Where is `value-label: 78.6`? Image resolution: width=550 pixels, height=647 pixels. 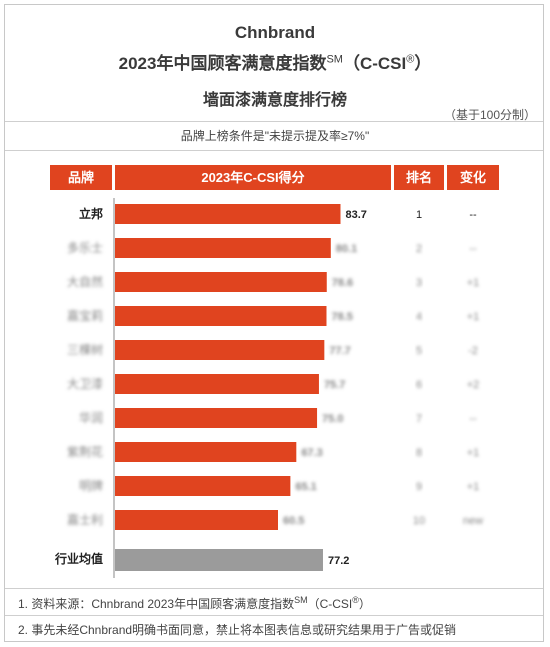 value-label: 78.6 is located at coordinates (342, 283).